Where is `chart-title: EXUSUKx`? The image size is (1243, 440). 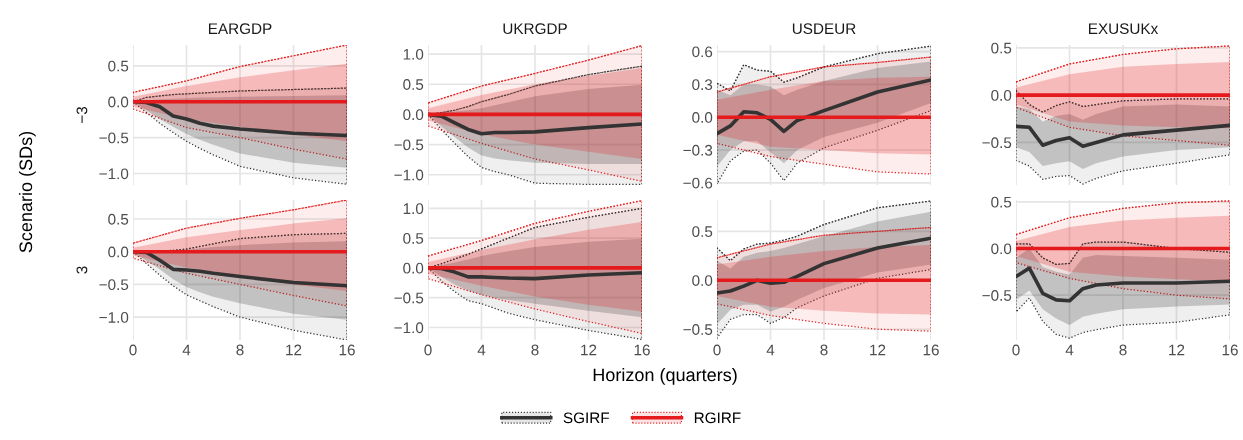 chart-title: EXUSUKx is located at coordinates (1124, 29).